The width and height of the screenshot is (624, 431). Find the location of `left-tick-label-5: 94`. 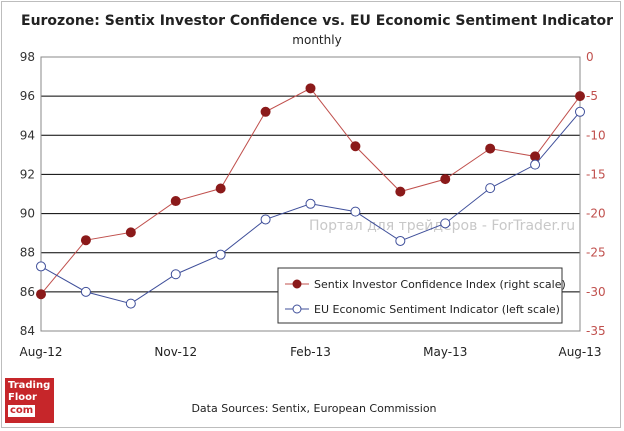

left-tick-label-5: 94 is located at coordinates (27, 135).